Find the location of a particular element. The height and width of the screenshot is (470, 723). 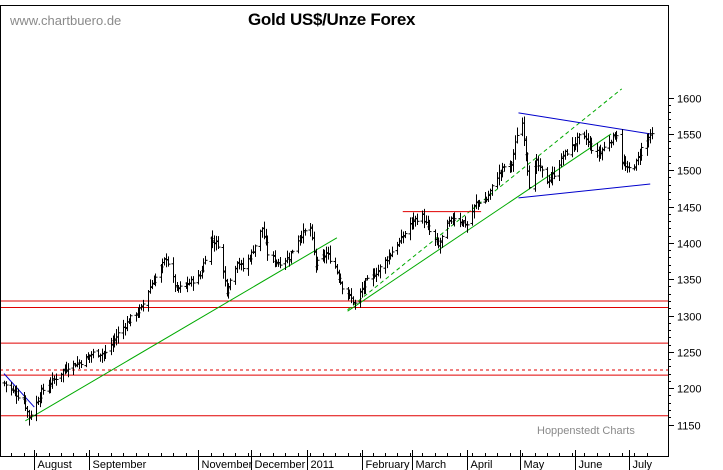

y-tick-label: 1300 is located at coordinates (689, 318).